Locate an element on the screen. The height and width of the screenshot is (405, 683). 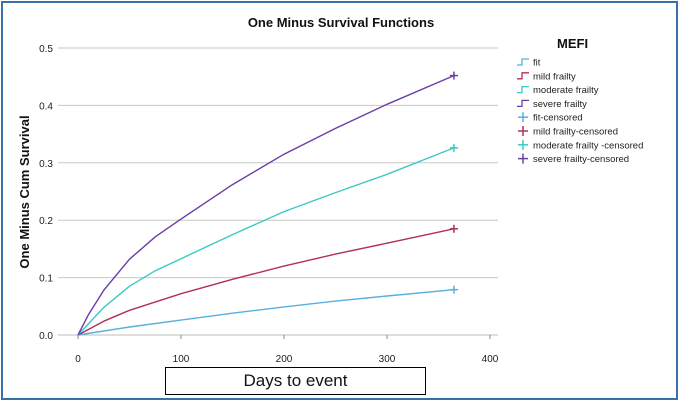
legend-label: moderate frailty -censored is located at coordinates (588, 145).